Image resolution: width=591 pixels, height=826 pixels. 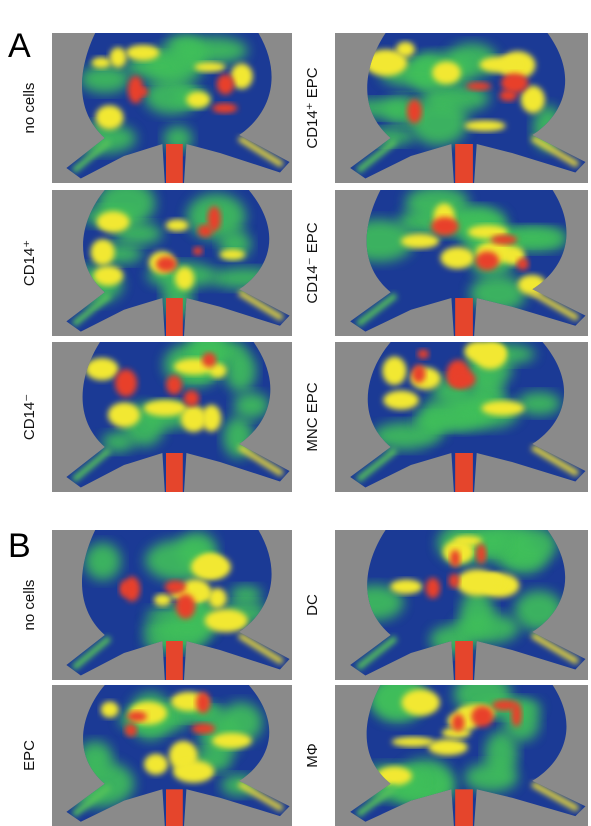 I want to click on image-label: CD14⁺, so click(x=29, y=263).